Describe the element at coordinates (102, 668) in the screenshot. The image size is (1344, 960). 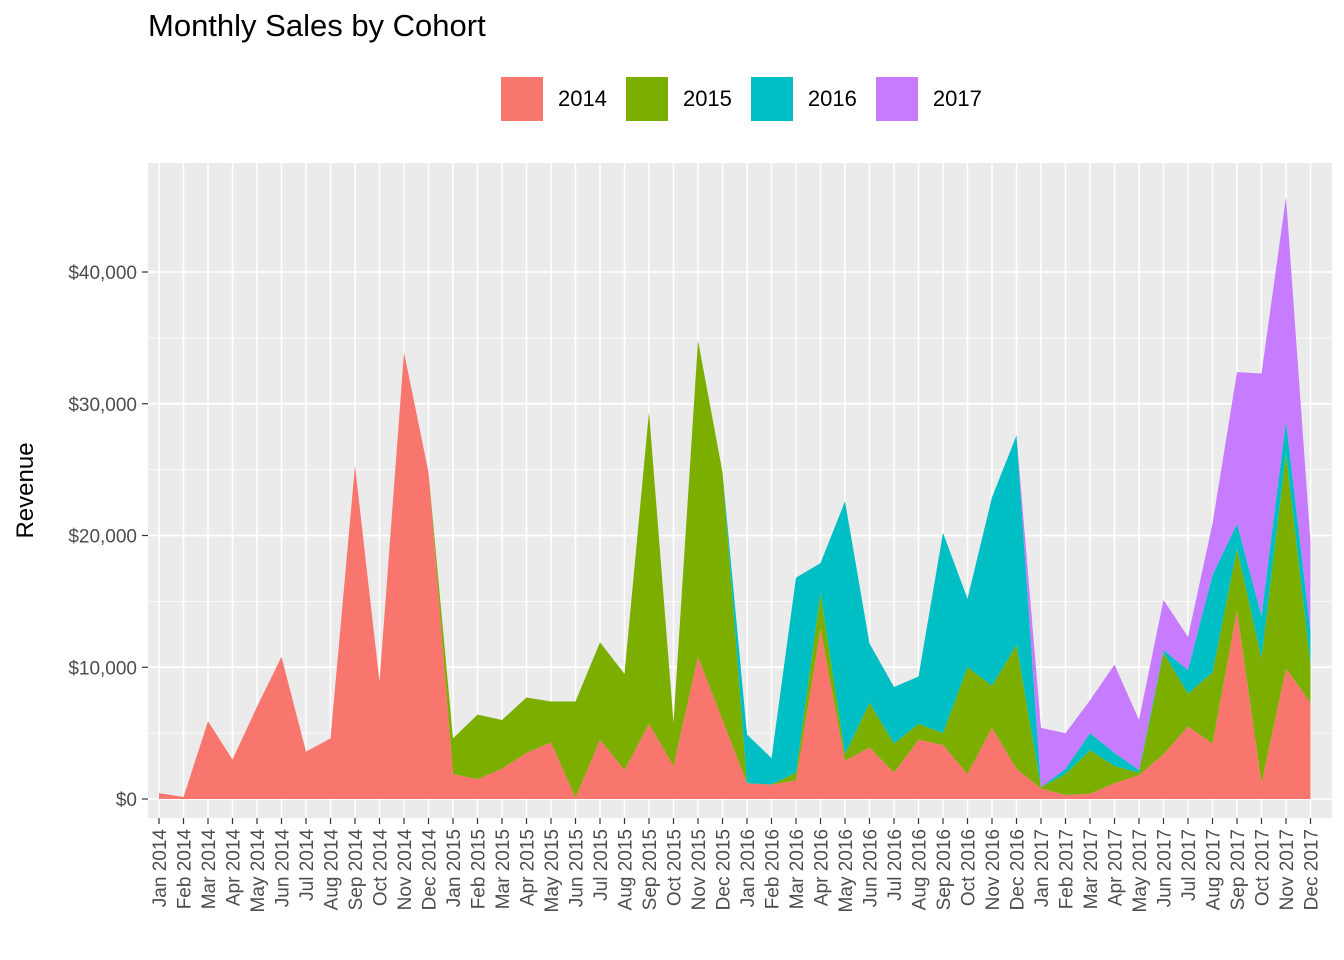
I see `y-tick-label: $10,000` at that location.